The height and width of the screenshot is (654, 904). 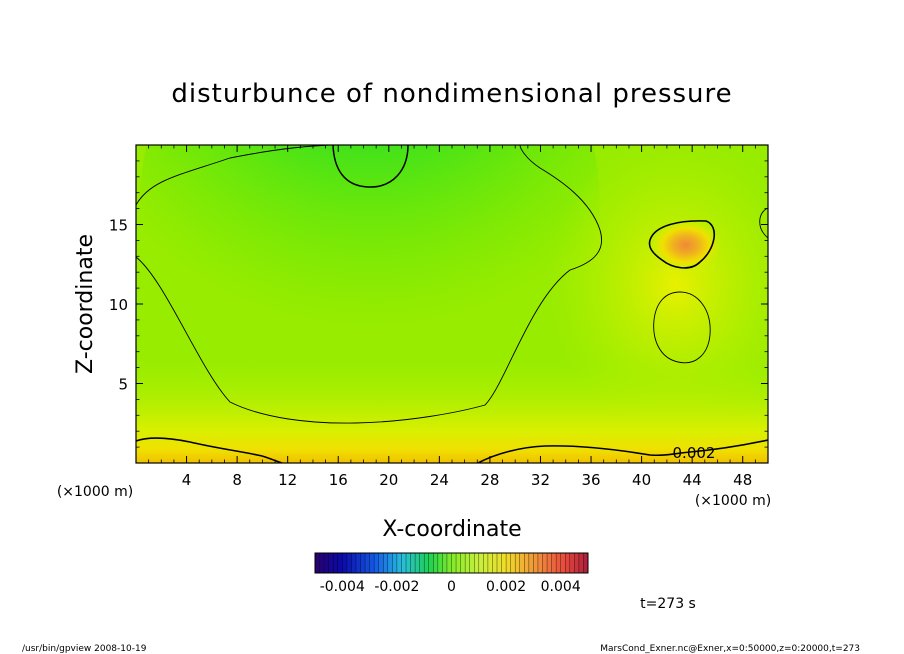 What do you see at coordinates (641, 480) in the screenshot?
I see `x-tick-label: 40` at bounding box center [641, 480].